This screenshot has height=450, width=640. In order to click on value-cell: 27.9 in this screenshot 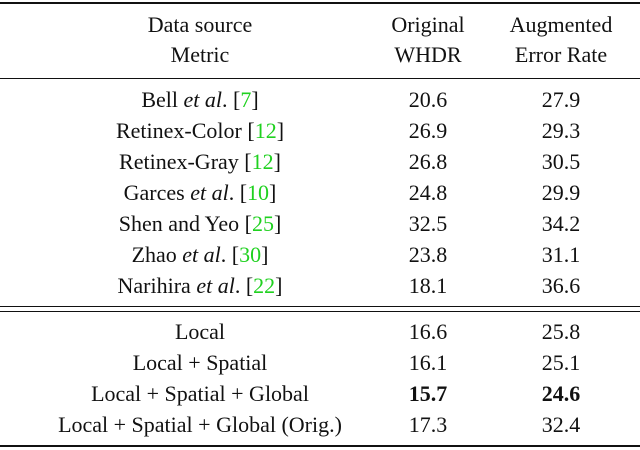, I will do `click(561, 99)`.